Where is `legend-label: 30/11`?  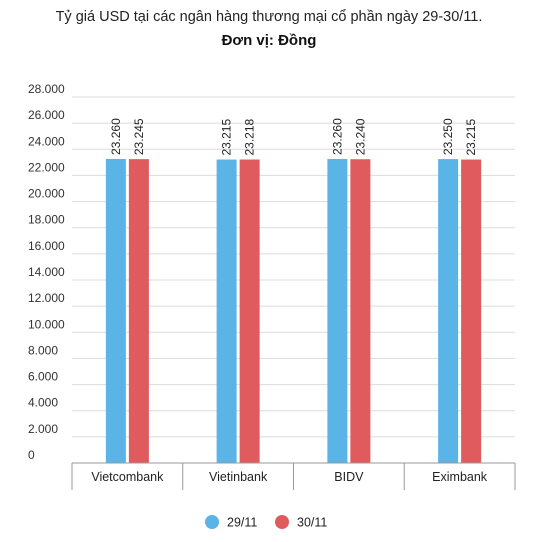
legend-label: 30/11 is located at coordinates (312, 523).